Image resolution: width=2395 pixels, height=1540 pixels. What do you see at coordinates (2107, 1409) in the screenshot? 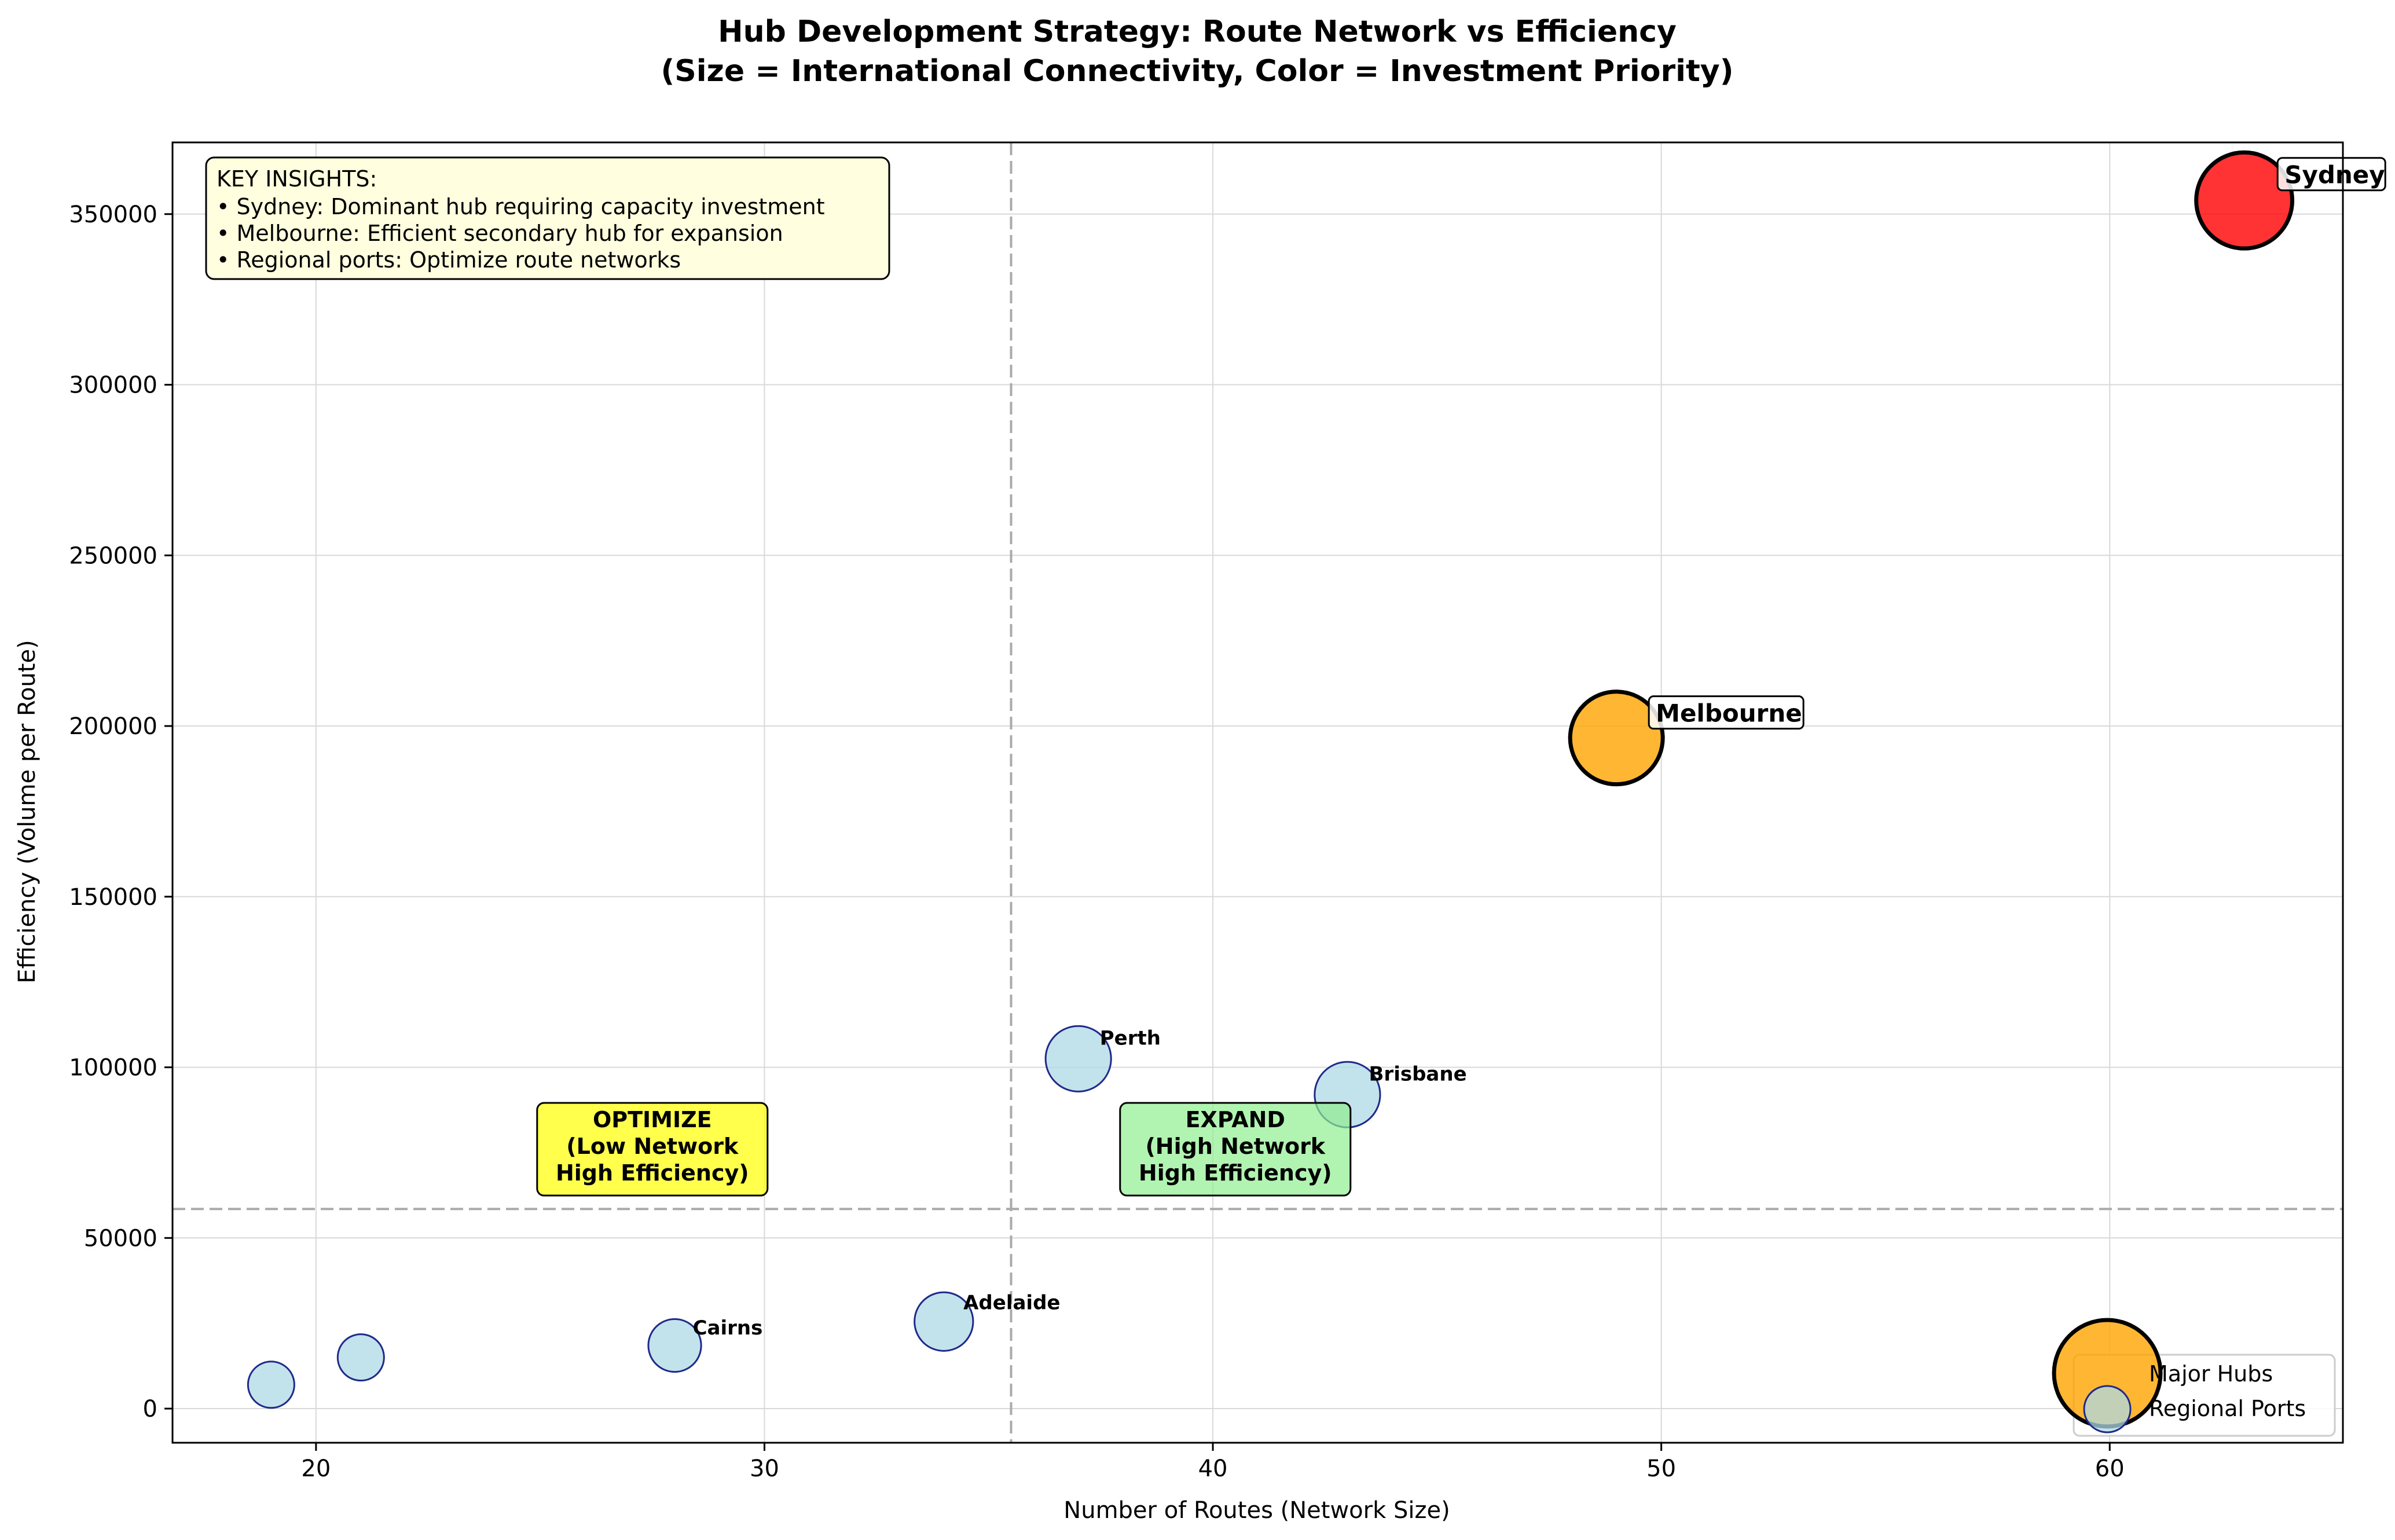
I see `legend-marker` at bounding box center [2107, 1409].